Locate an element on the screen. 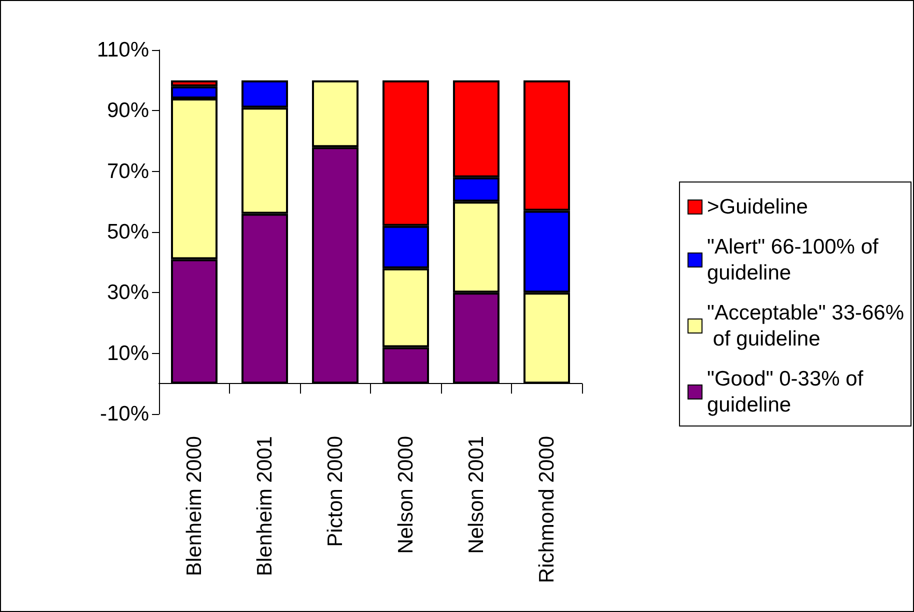  y-tick-label: -10% is located at coordinates (124, 414).